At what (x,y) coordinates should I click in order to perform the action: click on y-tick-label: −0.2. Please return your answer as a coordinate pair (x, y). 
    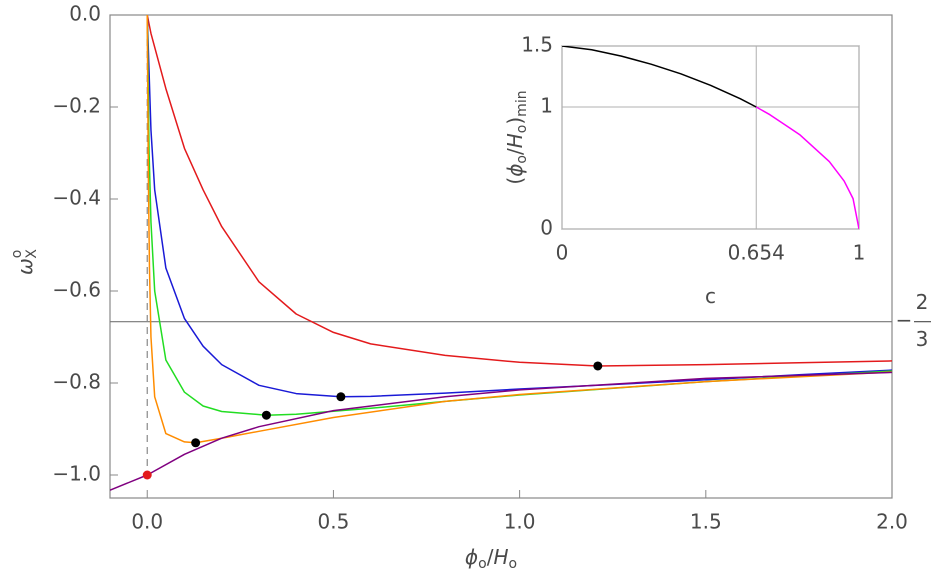
    Looking at the image, I should click on (76, 106).